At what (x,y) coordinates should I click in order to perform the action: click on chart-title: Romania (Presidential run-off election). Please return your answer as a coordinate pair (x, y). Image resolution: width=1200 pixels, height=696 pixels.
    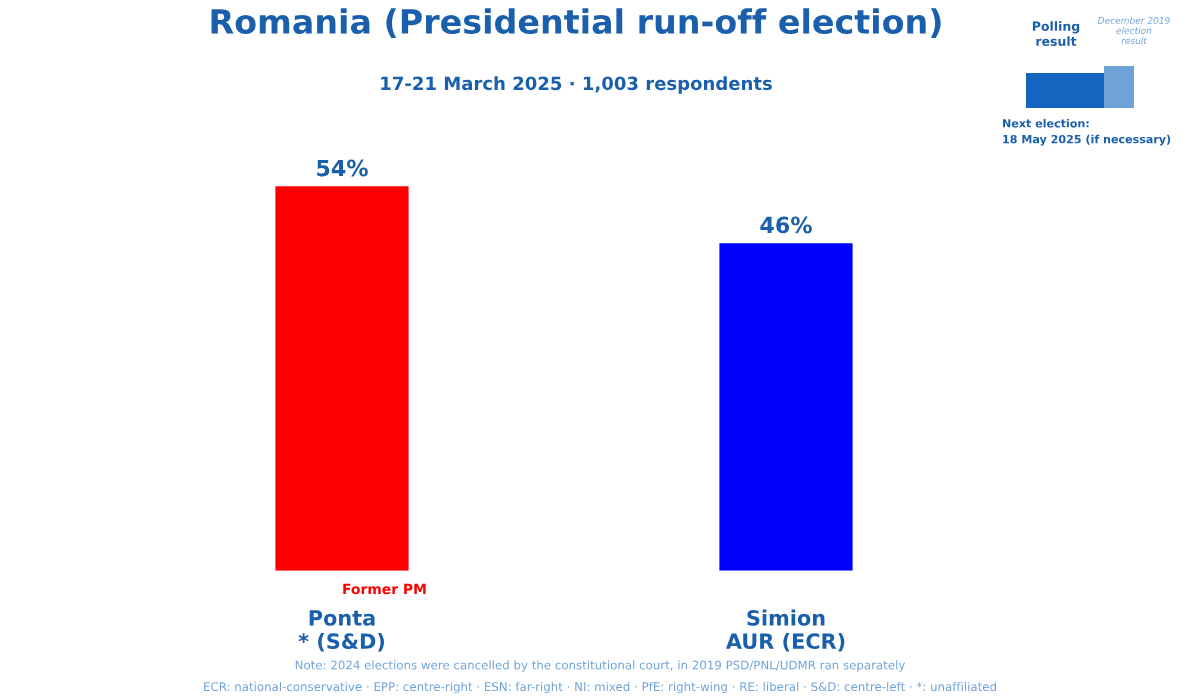
    Looking at the image, I should click on (576, 23).